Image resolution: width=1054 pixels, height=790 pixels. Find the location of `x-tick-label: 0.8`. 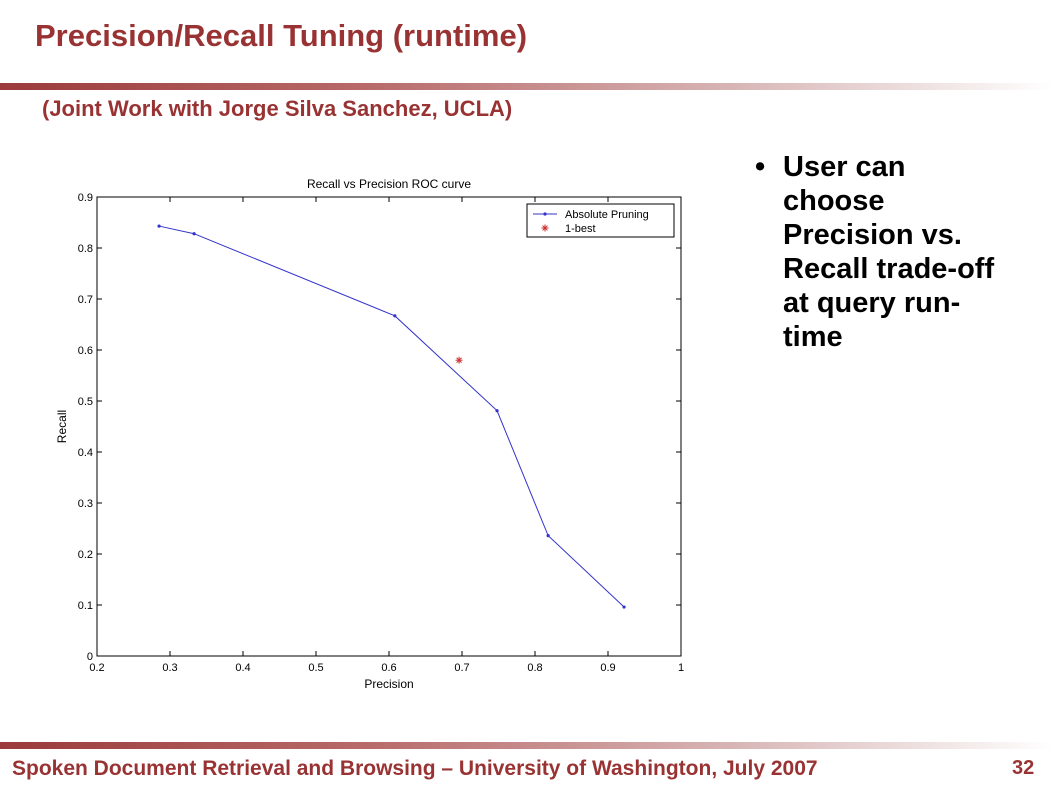

x-tick-label: 0.8 is located at coordinates (534, 668).